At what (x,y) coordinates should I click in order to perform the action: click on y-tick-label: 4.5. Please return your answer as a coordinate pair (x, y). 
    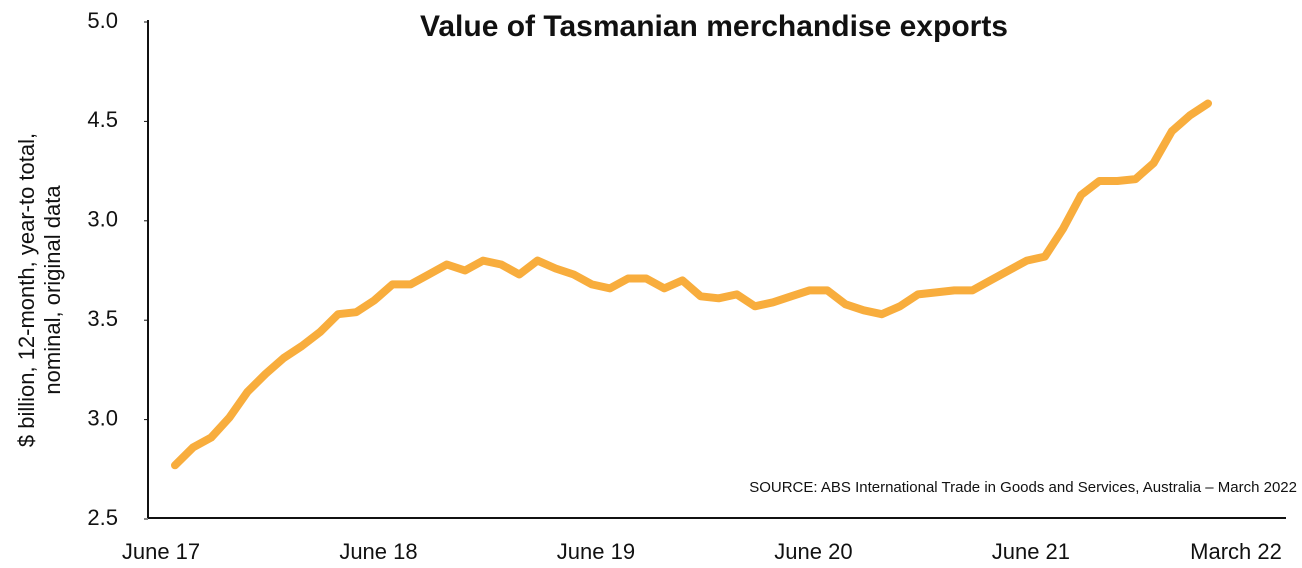
    Looking at the image, I should click on (102, 119).